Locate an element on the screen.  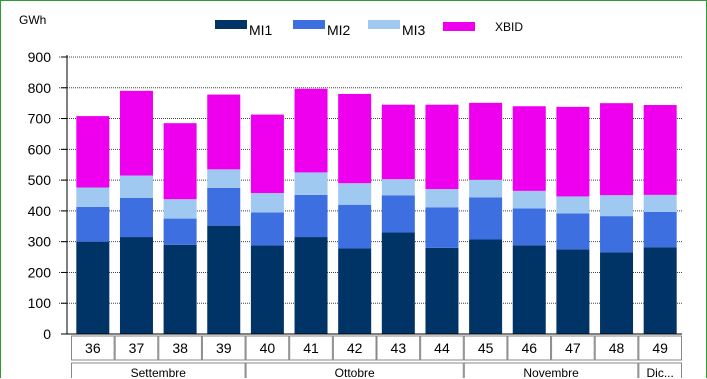
x-tick-label: 37 is located at coordinates (137, 348).